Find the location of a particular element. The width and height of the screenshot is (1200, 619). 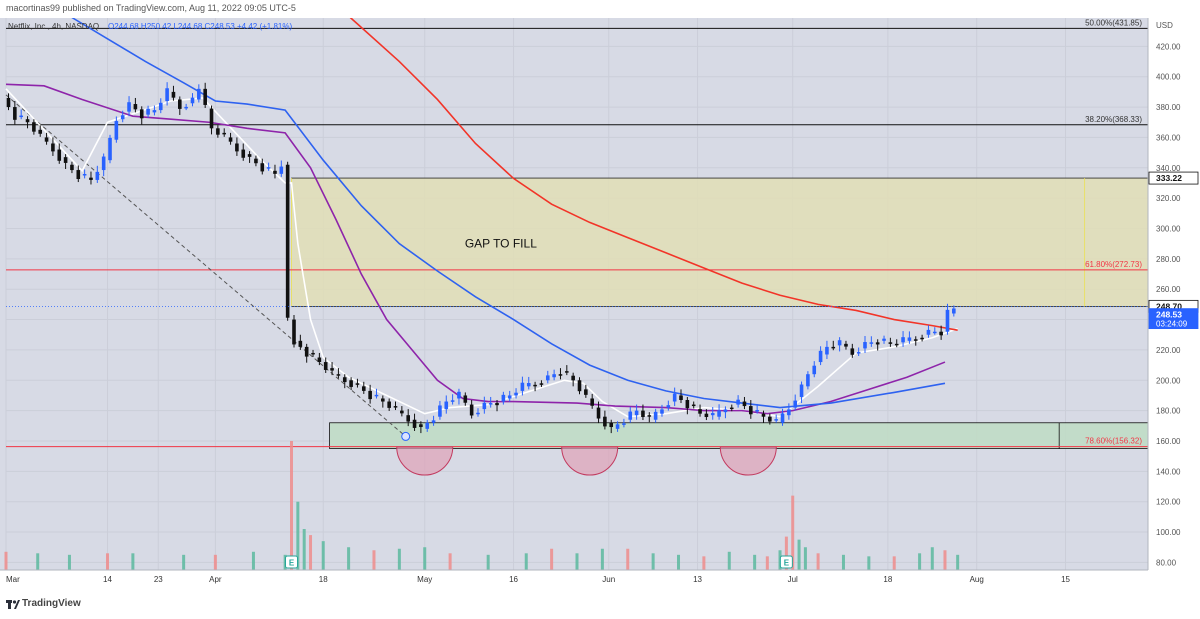

x-tick-label: 18 is located at coordinates (323, 579).